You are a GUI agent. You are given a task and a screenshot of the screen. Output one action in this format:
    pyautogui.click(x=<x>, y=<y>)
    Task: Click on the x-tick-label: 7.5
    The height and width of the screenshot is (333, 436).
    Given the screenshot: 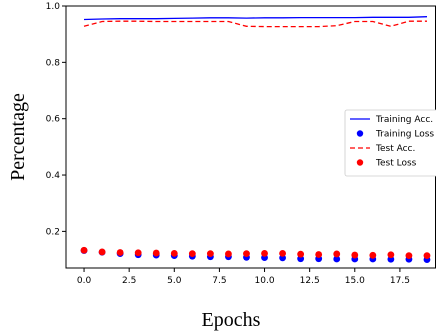 What is the action you would take?
    pyautogui.click(x=219, y=281)
    